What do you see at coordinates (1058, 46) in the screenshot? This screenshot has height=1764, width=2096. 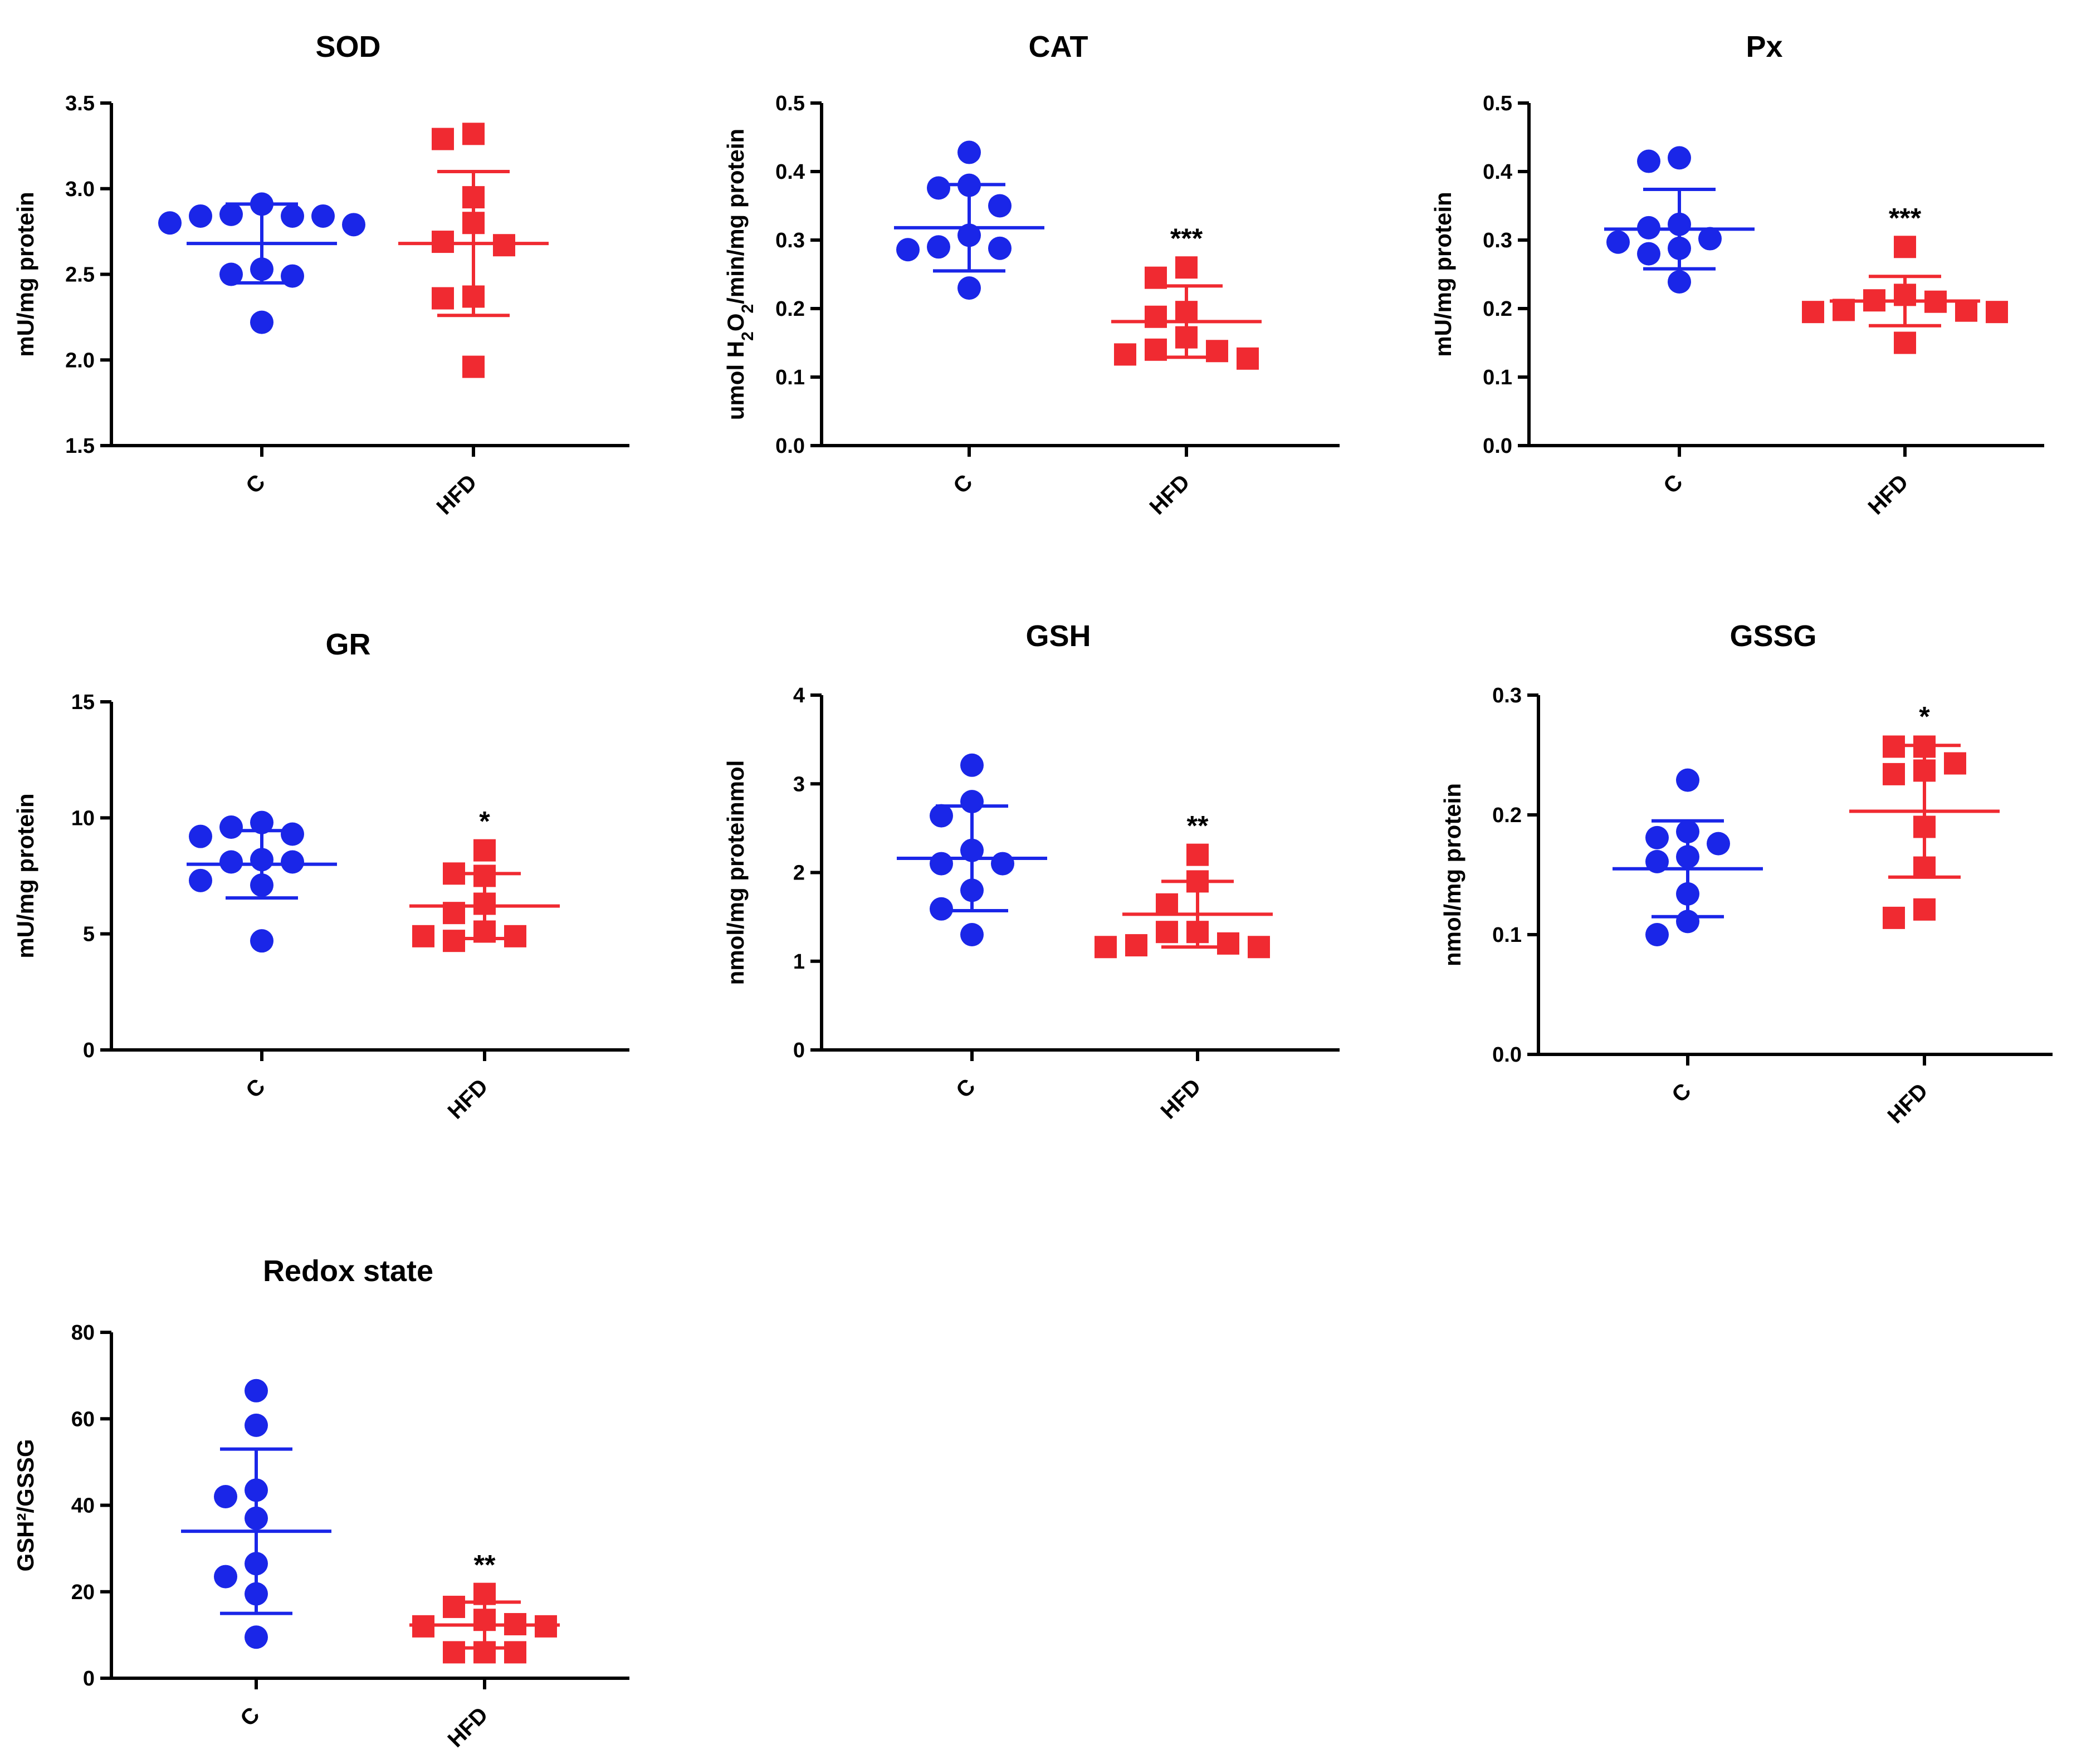 I see `panel-title: CAT` at bounding box center [1058, 46].